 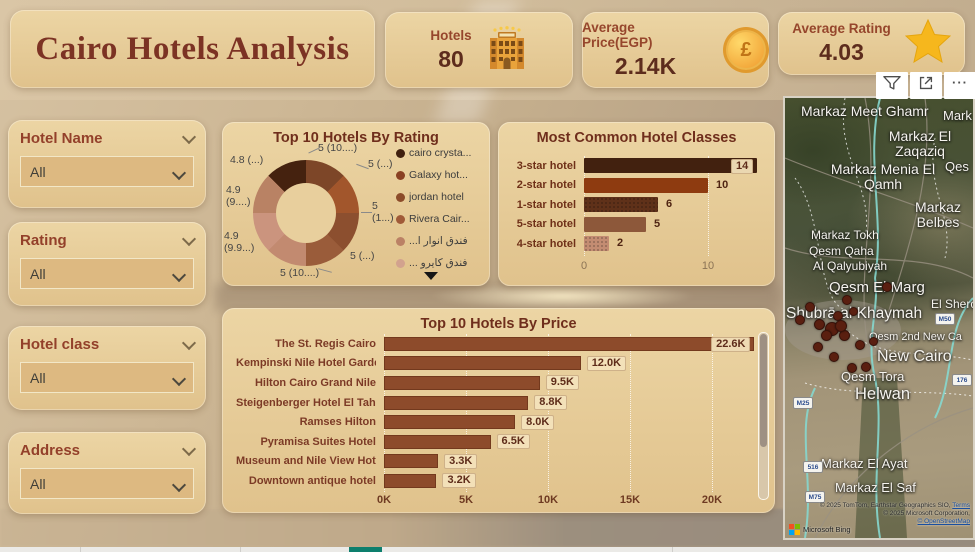 What do you see at coordinates (513, 442) in the screenshot?
I see `data-label: 6.5K` at bounding box center [513, 442].